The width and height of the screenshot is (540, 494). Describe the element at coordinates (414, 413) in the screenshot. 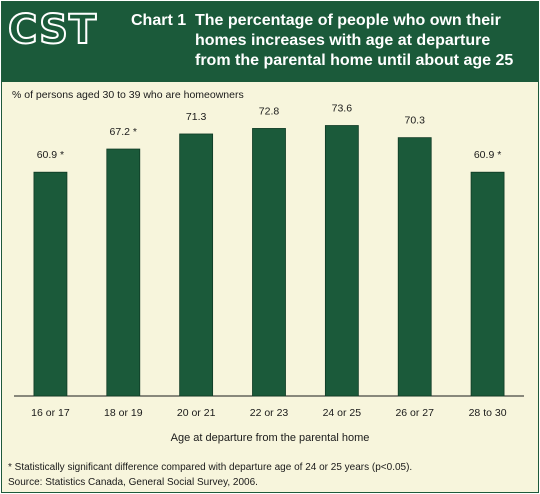

I see `x-tick-label: 26 or 27` at that location.